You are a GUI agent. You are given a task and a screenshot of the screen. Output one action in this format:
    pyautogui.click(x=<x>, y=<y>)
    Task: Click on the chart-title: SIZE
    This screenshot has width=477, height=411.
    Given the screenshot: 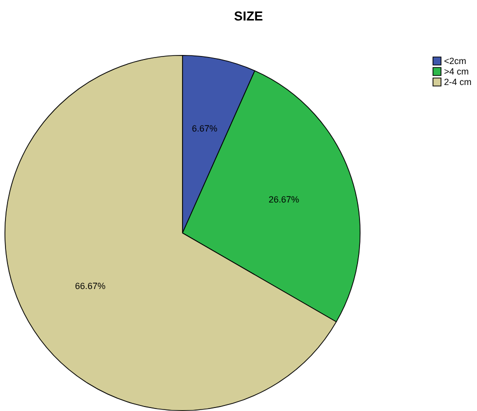 What is the action you would take?
    pyautogui.click(x=249, y=16)
    